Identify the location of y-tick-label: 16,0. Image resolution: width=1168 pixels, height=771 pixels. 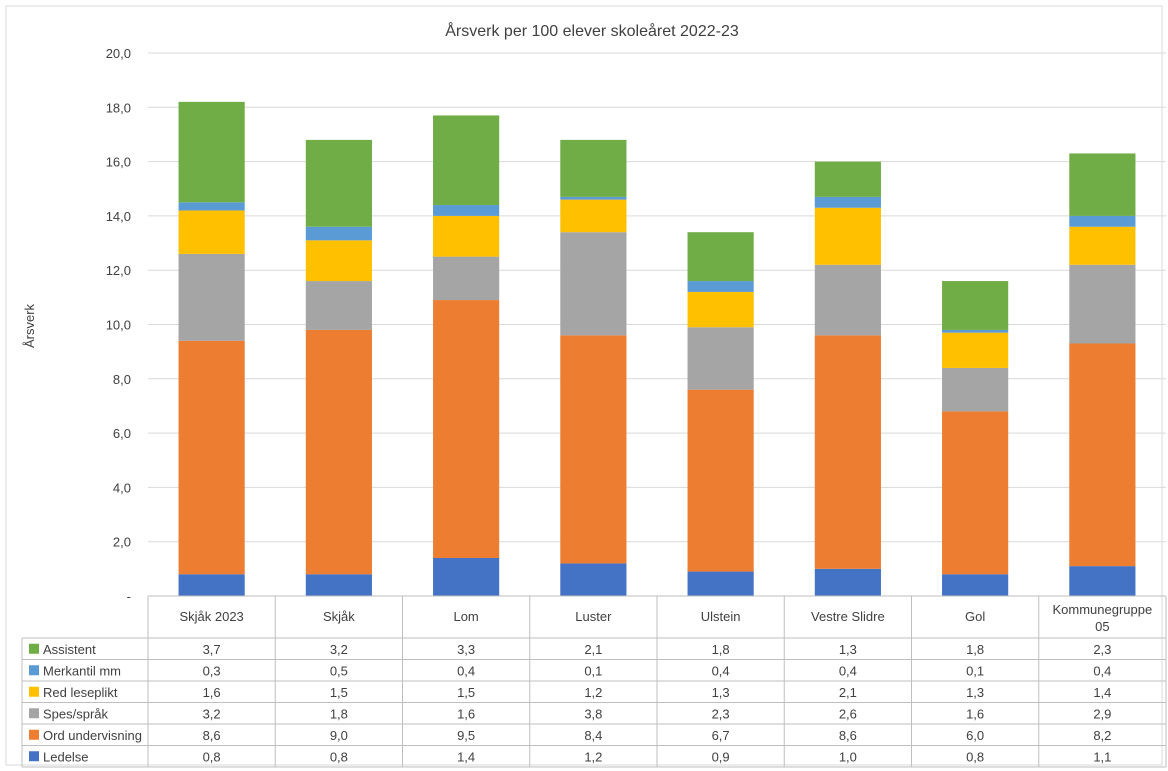
(118, 162).